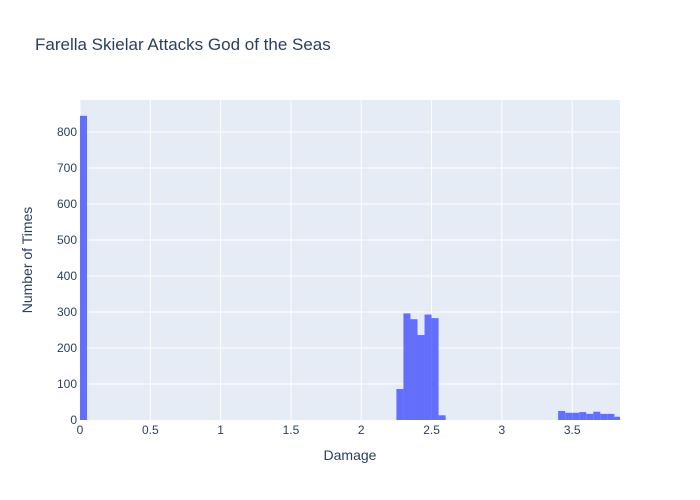 This screenshot has width=700, height=500. What do you see at coordinates (67, 132) in the screenshot?
I see `y-tick-label: 800` at bounding box center [67, 132].